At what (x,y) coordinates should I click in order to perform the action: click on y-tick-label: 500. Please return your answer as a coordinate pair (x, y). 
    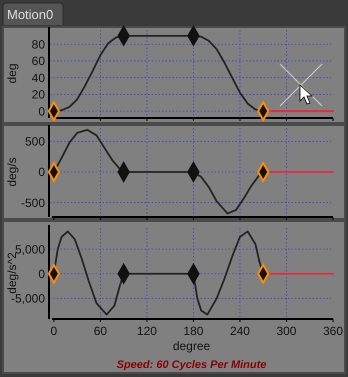
    Looking at the image, I should click on (35, 141).